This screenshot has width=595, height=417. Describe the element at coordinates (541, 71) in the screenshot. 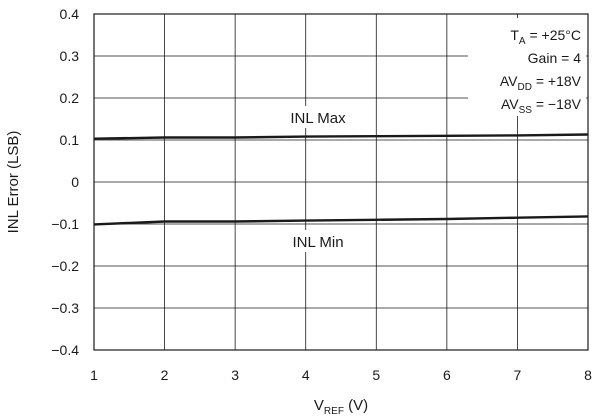

I see `test-conditions: TA = +25°C Gain = 4 AVDD = +18V AVSS = −18V` at that location.